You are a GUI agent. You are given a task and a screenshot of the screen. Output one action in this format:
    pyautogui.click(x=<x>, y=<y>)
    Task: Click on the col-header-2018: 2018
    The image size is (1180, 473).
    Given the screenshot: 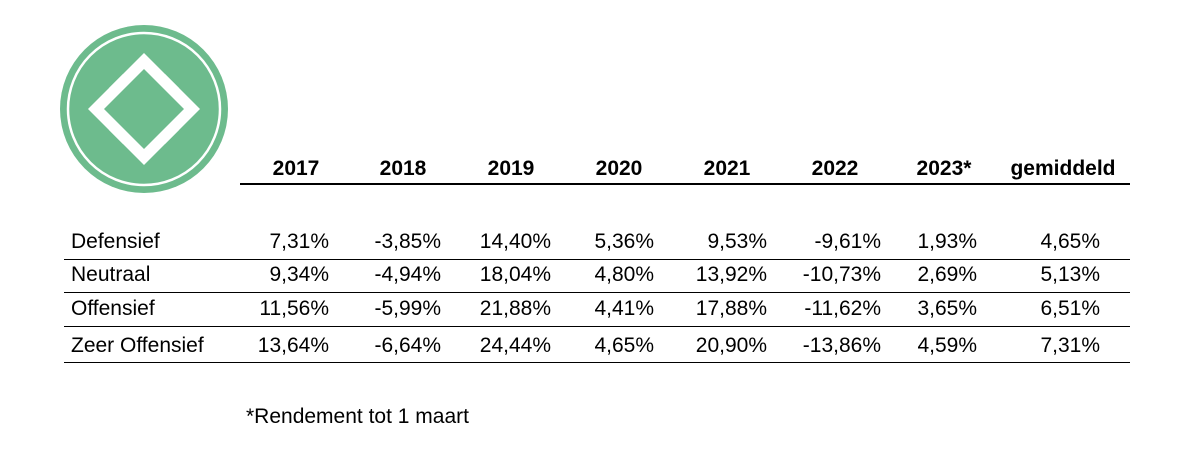 What is the action you would take?
    pyautogui.click(x=403, y=168)
    